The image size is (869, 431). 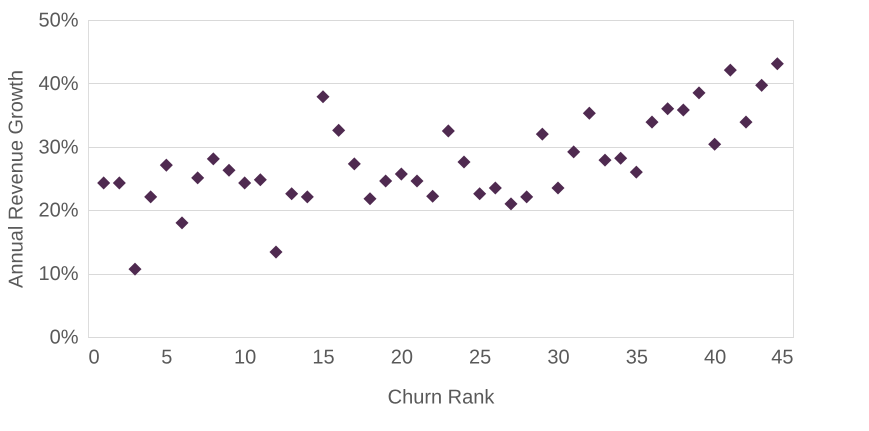 What do you see at coordinates (58, 21) in the screenshot?
I see `y-tick-label: 50%` at bounding box center [58, 21].